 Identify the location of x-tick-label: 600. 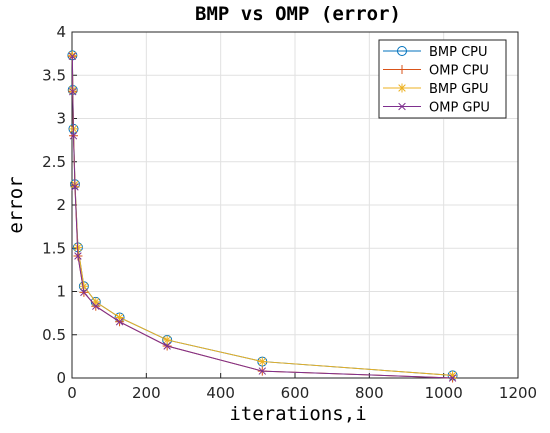
(295, 393).